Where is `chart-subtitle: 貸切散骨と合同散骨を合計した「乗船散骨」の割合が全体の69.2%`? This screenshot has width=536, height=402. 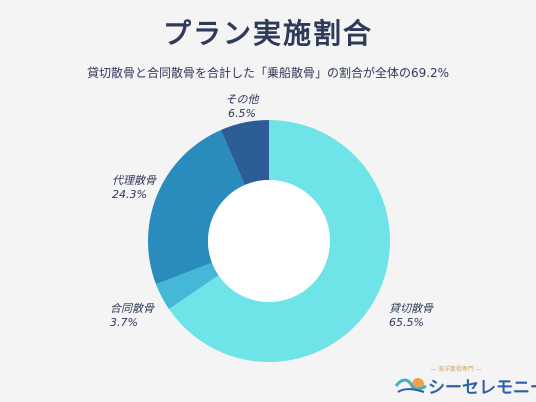
chart-subtitle: 貸切散骨と合同散骨を合計した「乗船散骨」の割合が全体の69.2% is located at coordinates (268, 73).